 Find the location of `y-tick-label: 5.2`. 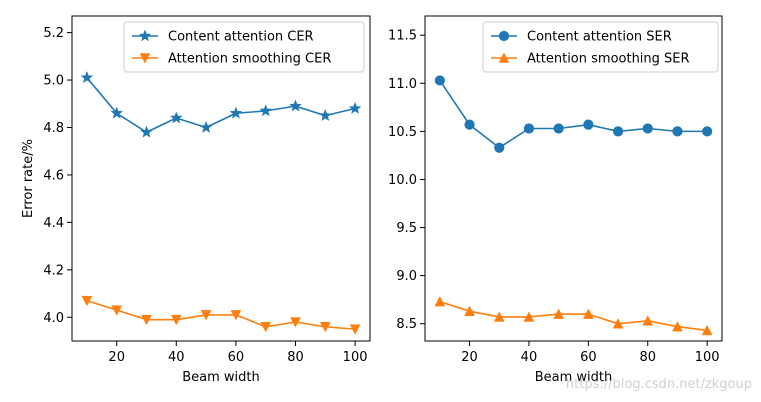

y-tick-label: 5.2 is located at coordinates (53, 33).